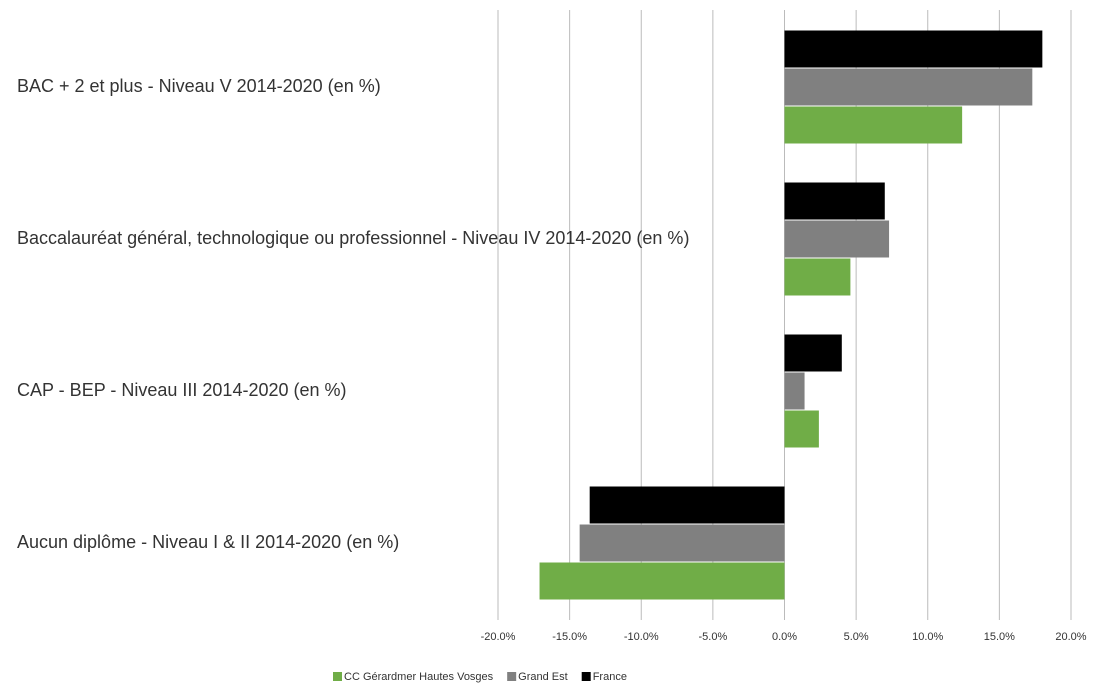  Describe the element at coordinates (856, 637) in the screenshot. I see `x-tick-label: 5.0%` at that location.